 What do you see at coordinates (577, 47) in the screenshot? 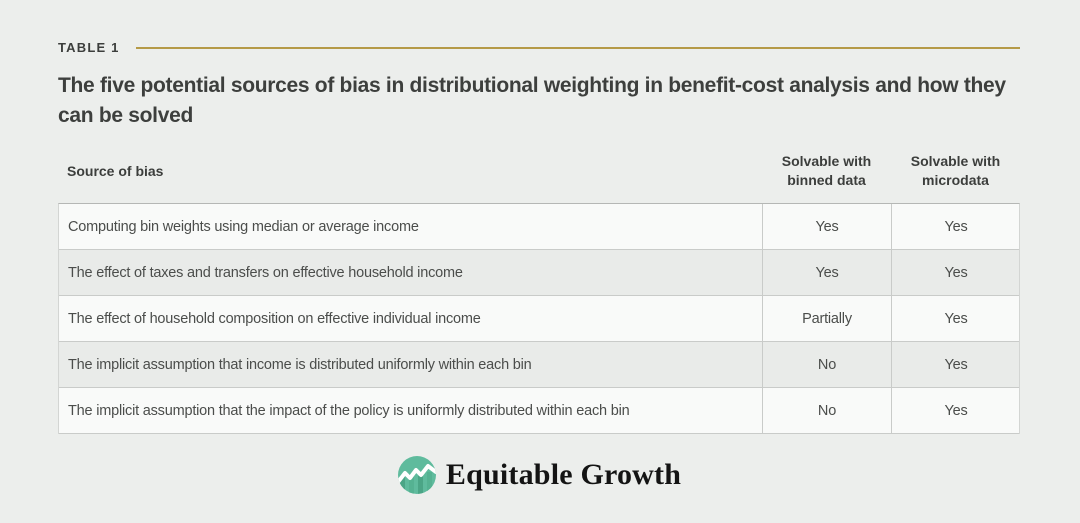
I see `accent-rule` at bounding box center [577, 47].